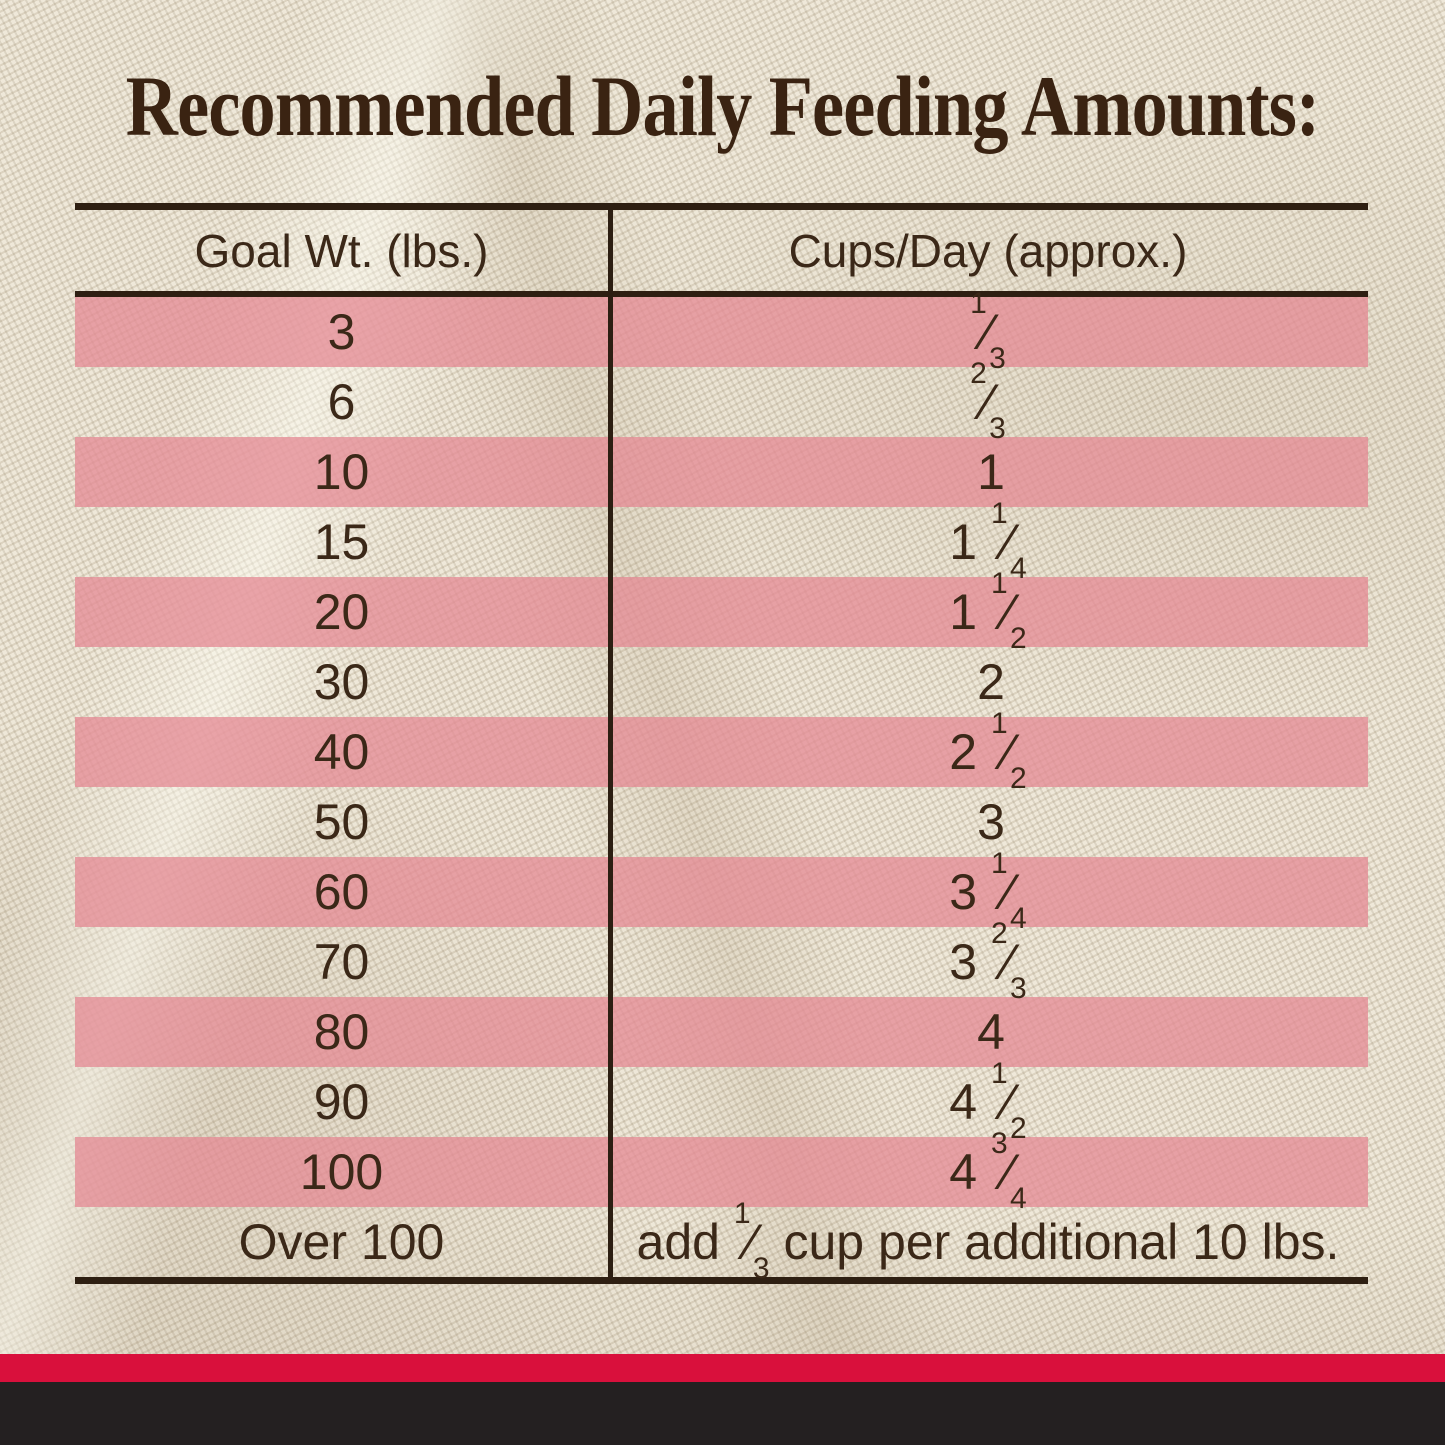 The width and height of the screenshot is (1445, 1445). I want to click on table-row: 20 1 1⁄2, so click(721, 611).